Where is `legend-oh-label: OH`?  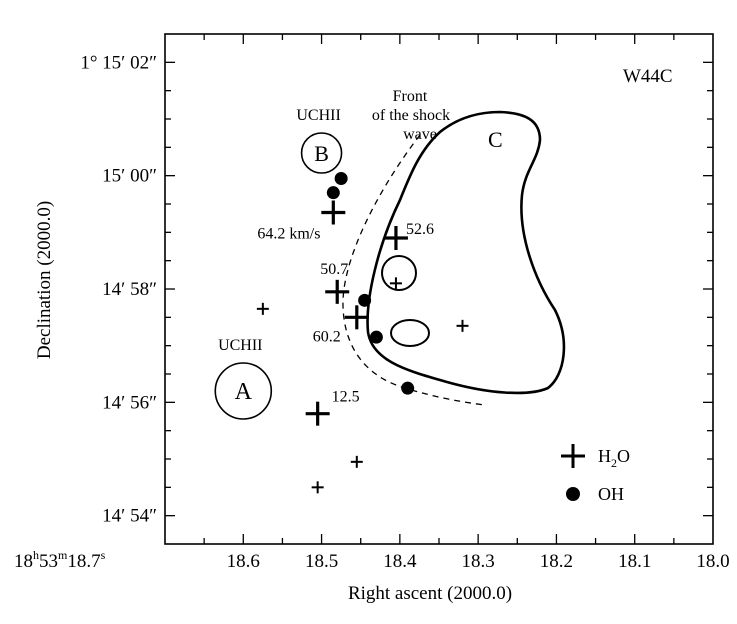
legend-oh-label: OH is located at coordinates (611, 494).